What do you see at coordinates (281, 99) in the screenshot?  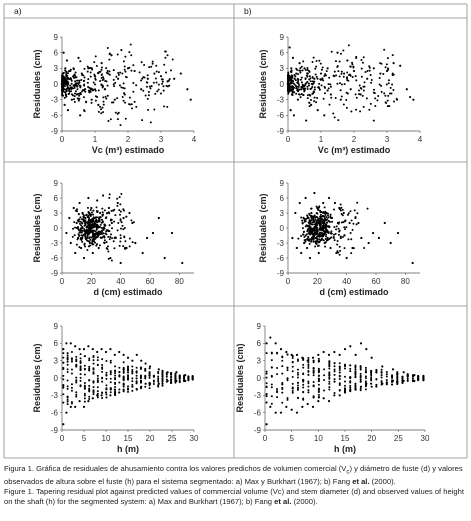 I see `chart-b-1-ytick-label-4: -3` at bounding box center [281, 99].